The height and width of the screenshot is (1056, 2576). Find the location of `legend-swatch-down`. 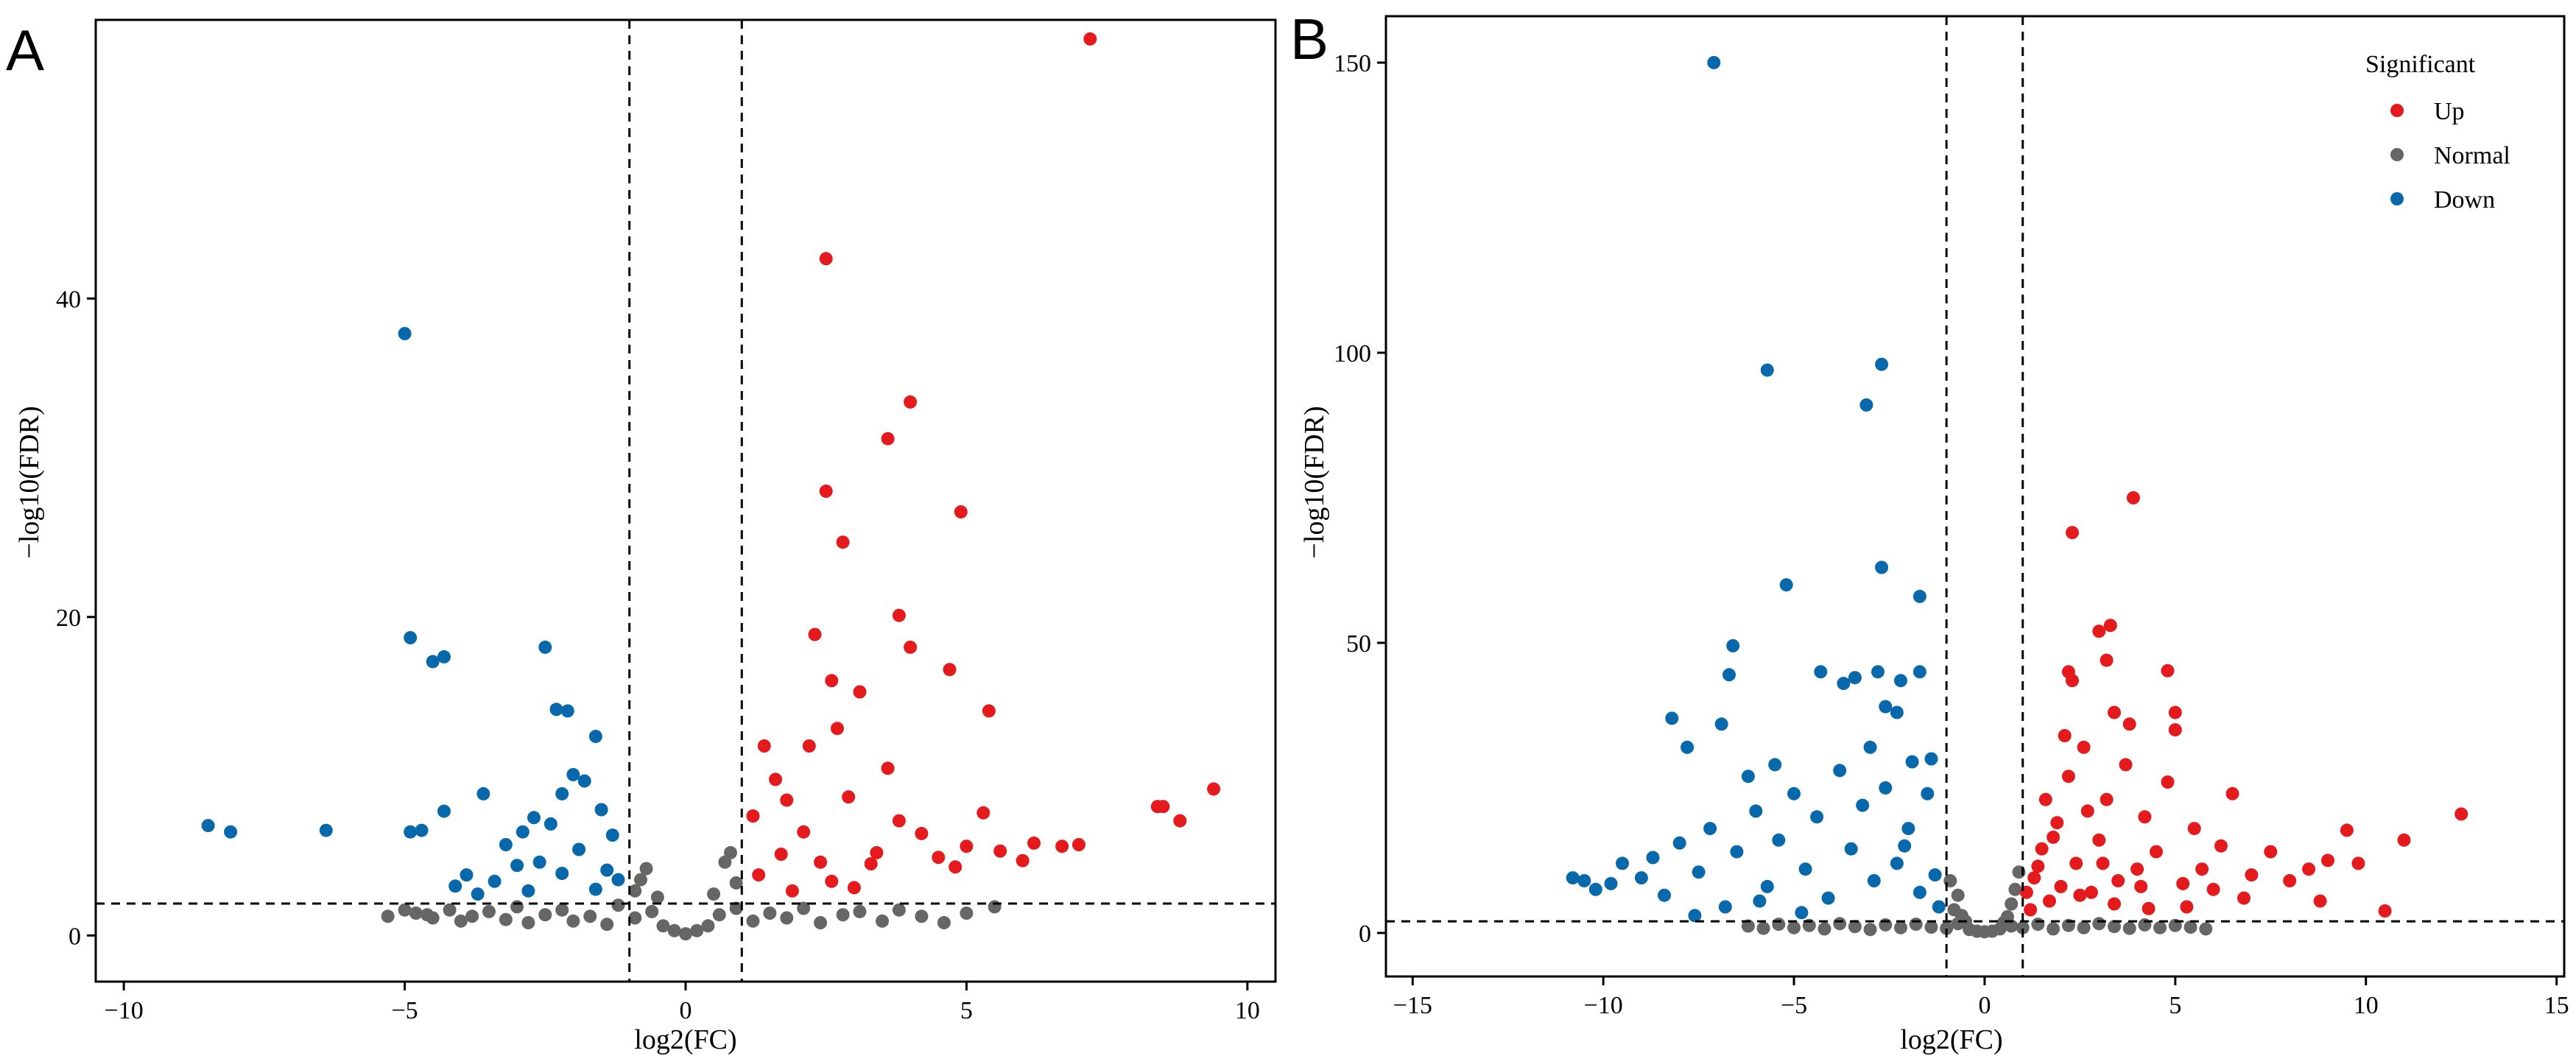

legend-swatch-down is located at coordinates (2397, 198).